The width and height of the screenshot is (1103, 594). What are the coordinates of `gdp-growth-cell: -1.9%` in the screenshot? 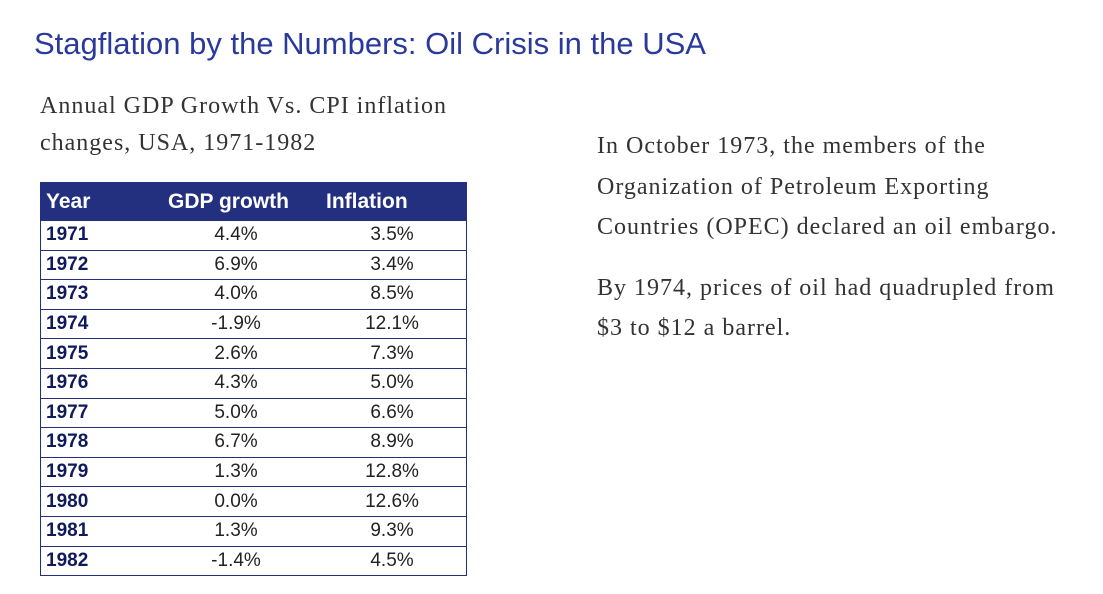 It's located at (236, 324).